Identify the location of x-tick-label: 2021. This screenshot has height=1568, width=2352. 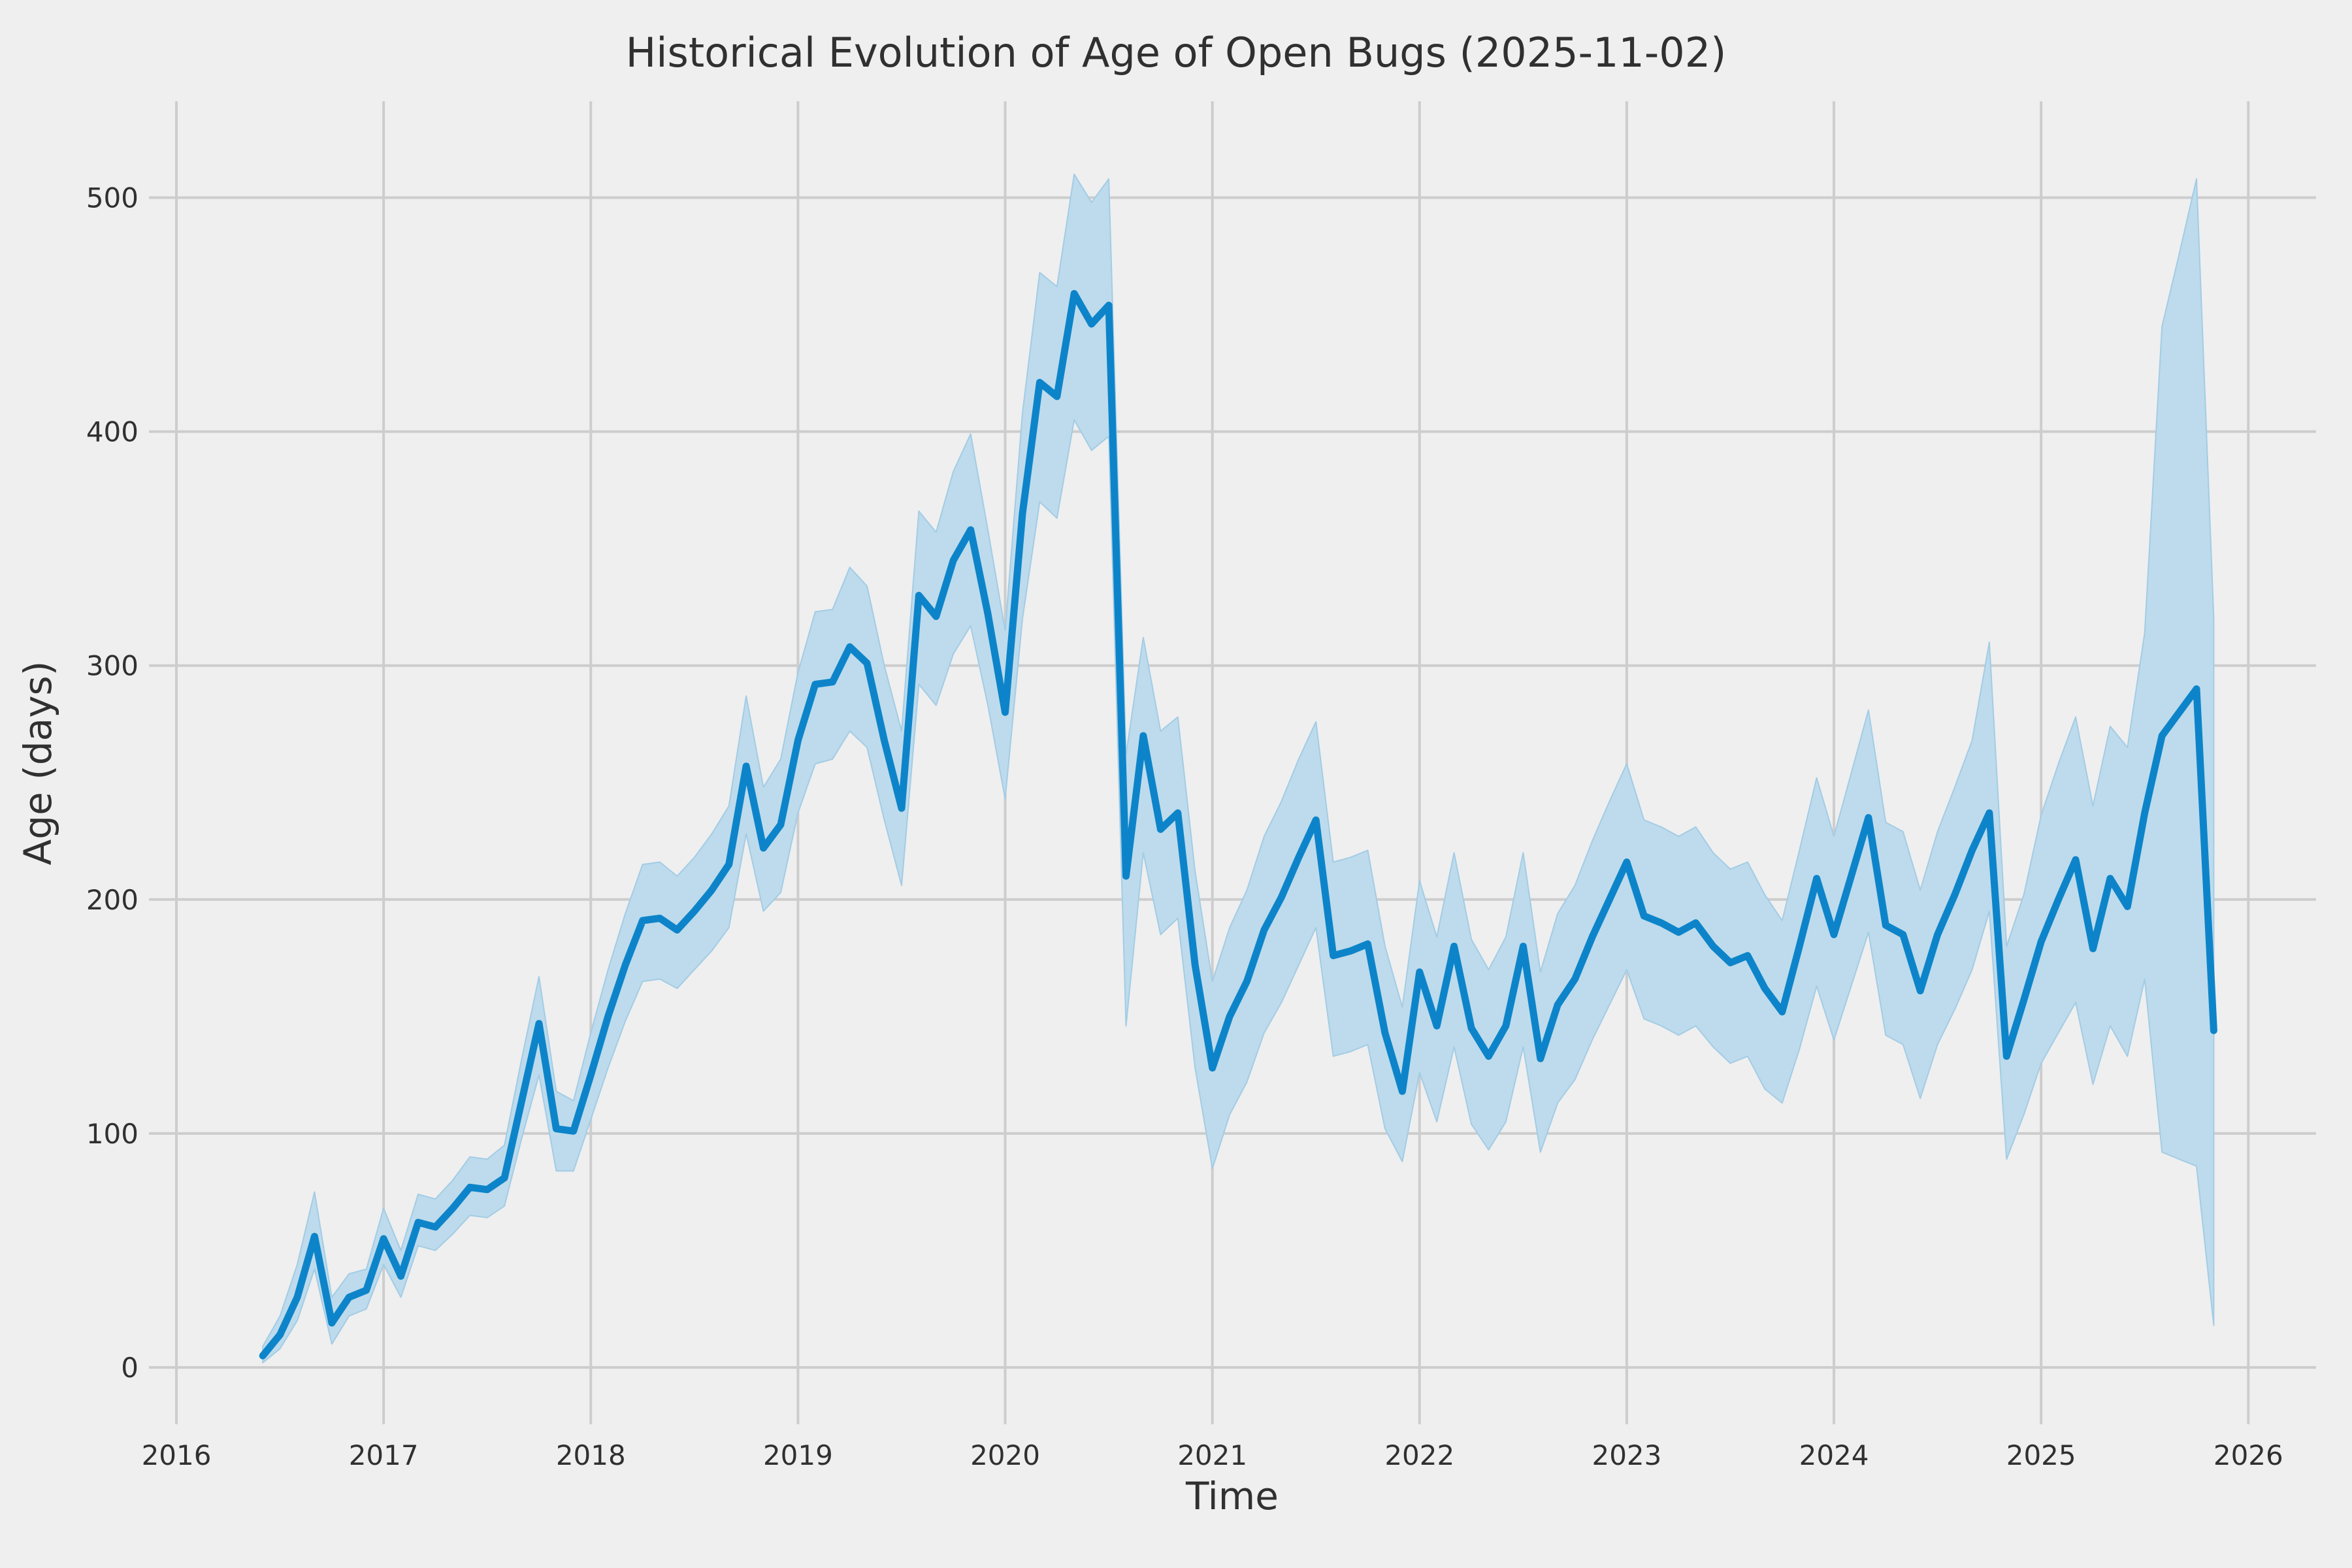
(1212, 1455).